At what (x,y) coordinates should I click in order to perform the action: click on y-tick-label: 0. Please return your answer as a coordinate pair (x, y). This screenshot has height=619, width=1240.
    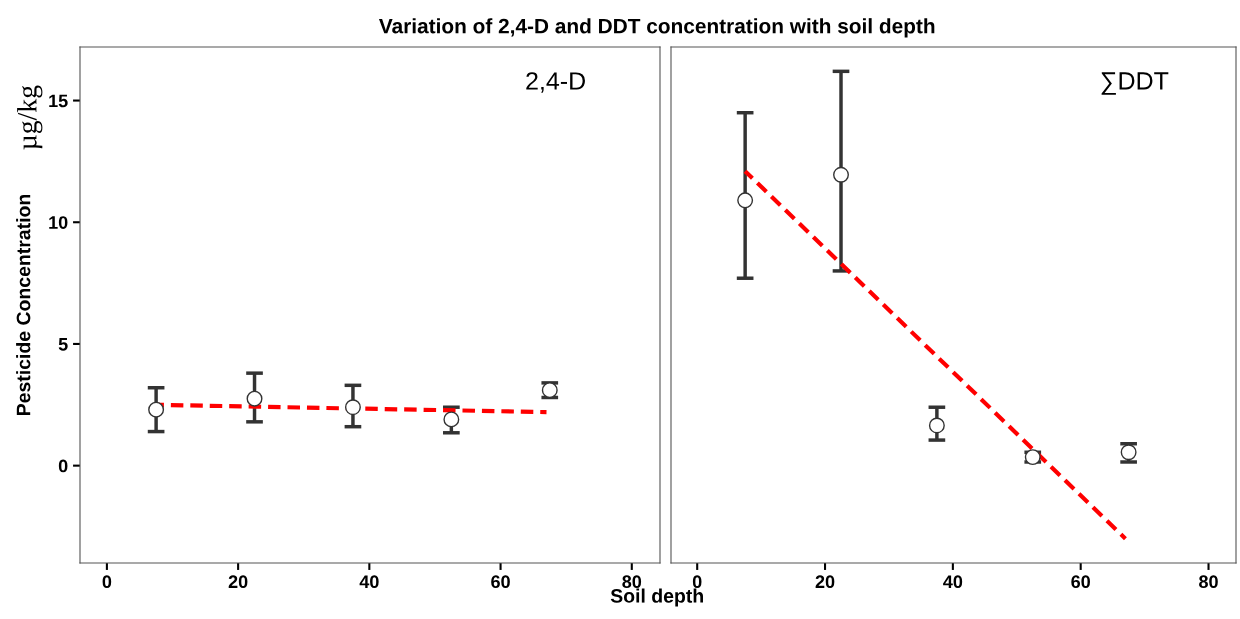
    Looking at the image, I should click on (63, 466).